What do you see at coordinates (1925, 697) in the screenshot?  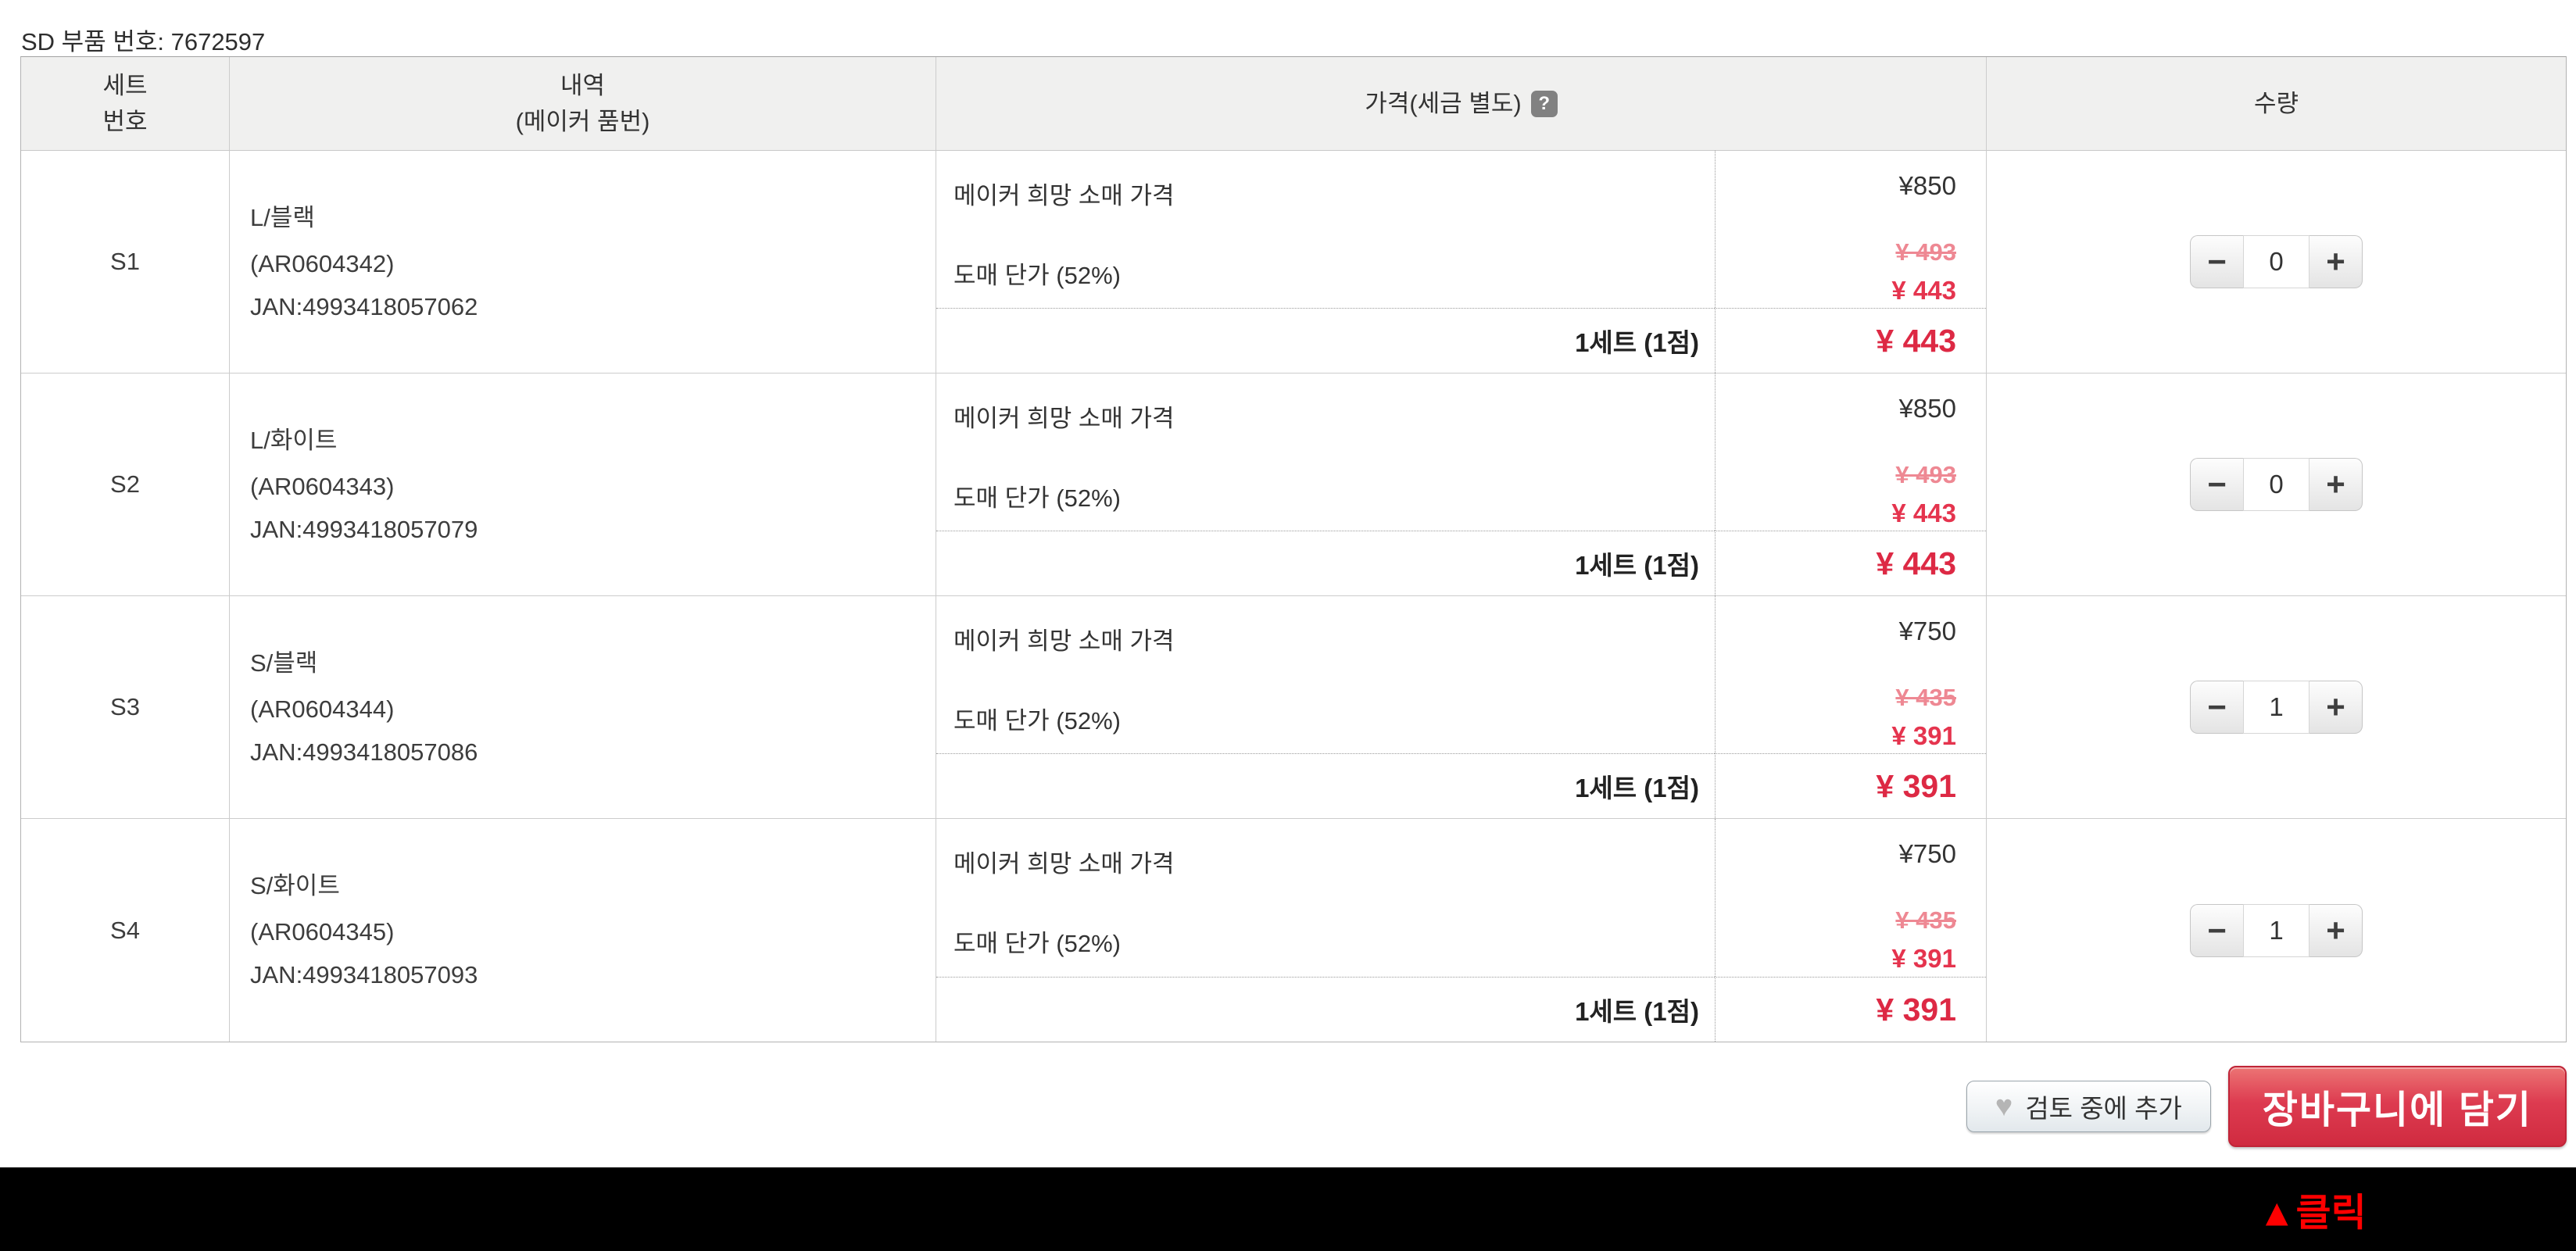 I see `old-wholesale-price: ¥ 435` at bounding box center [1925, 697].